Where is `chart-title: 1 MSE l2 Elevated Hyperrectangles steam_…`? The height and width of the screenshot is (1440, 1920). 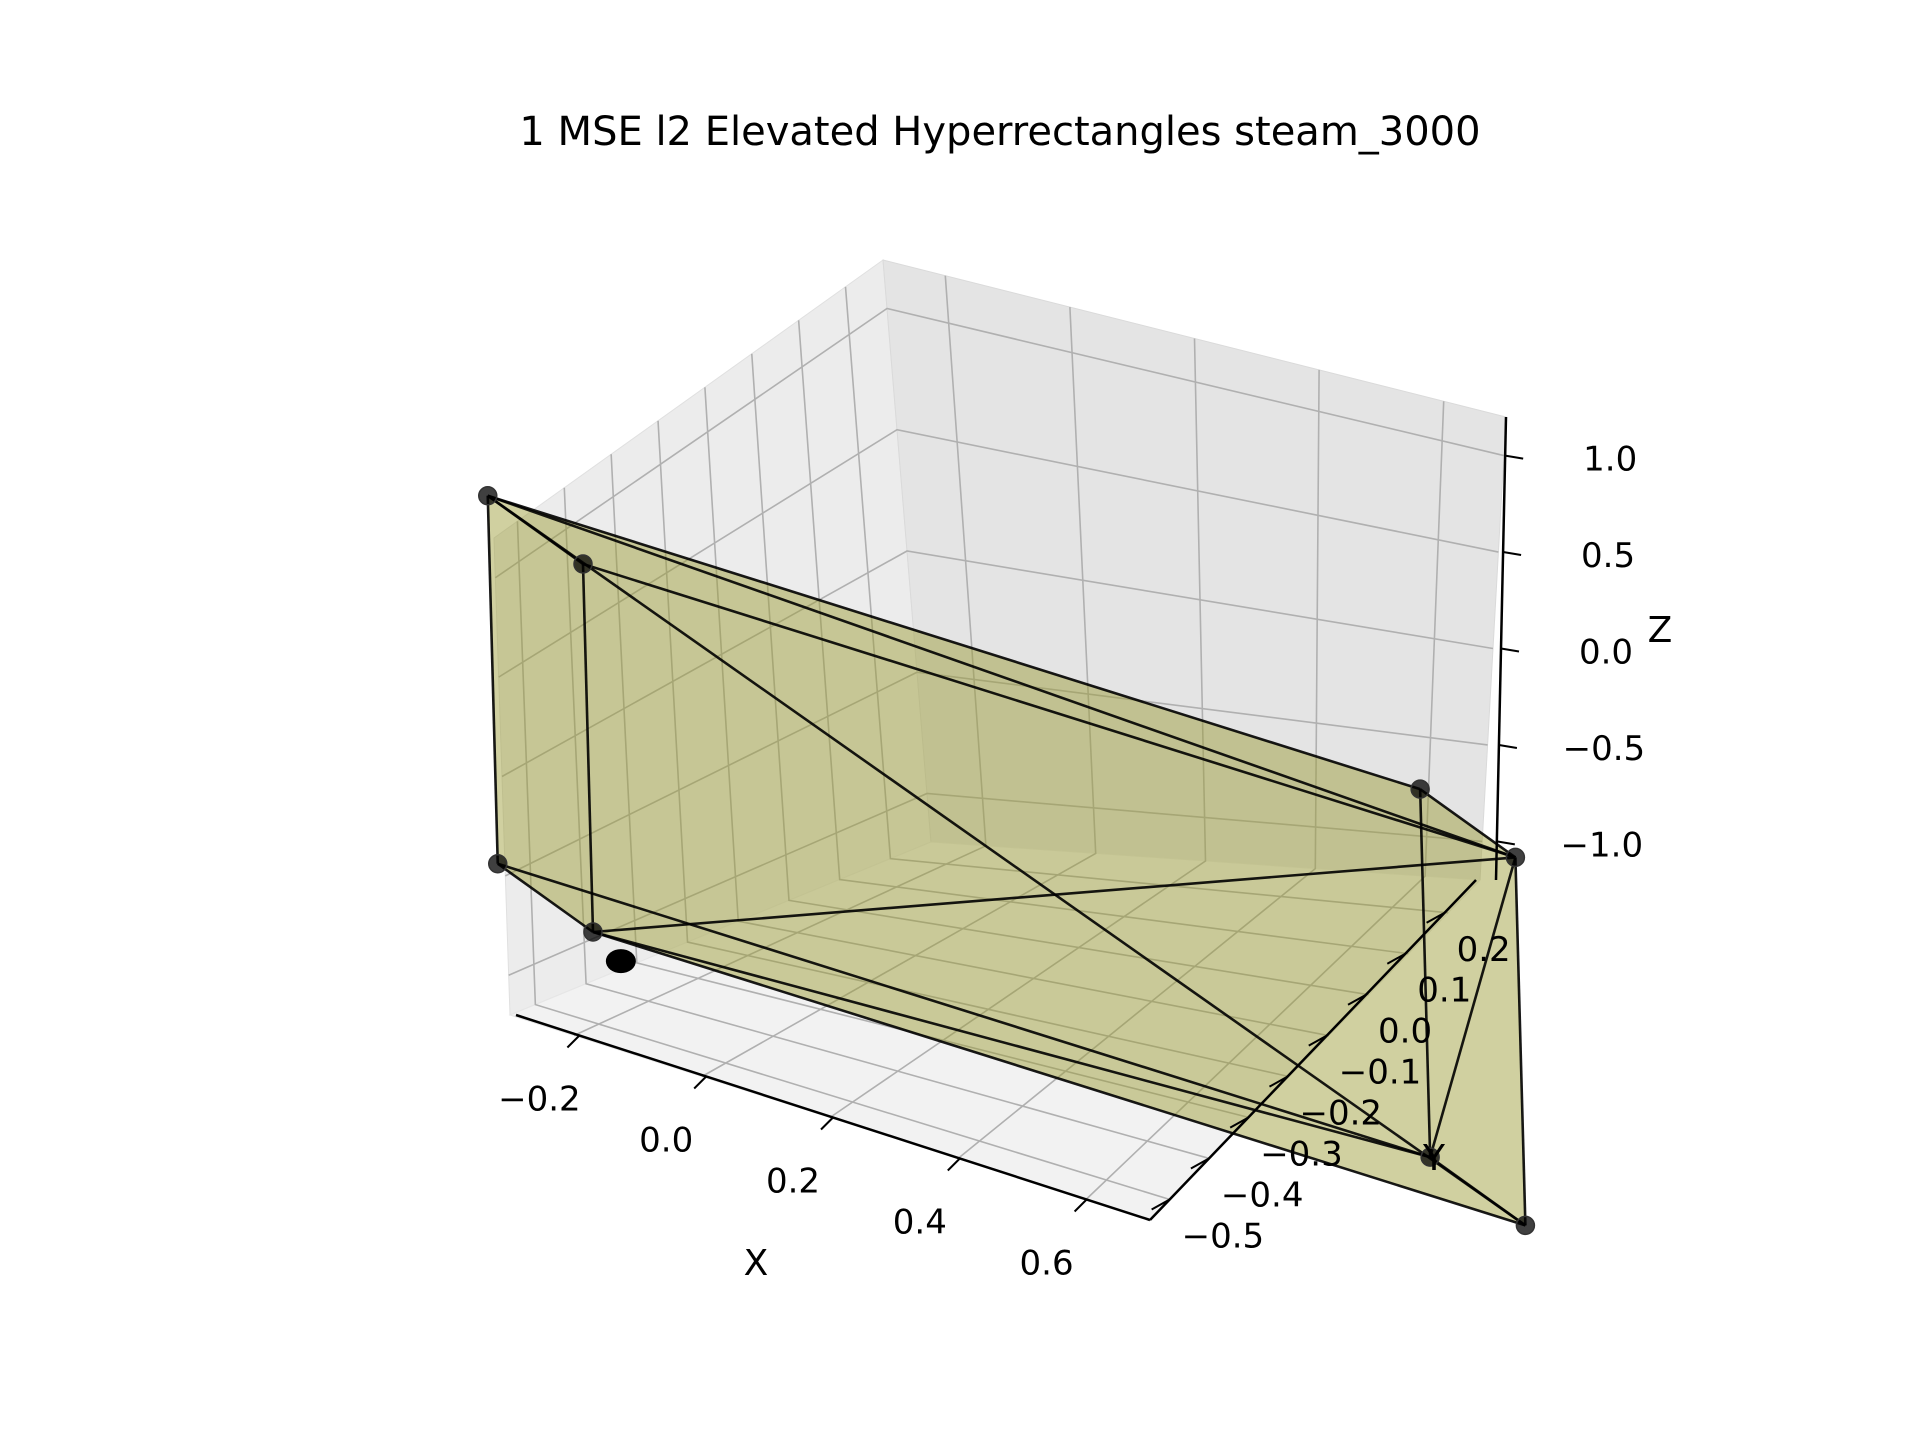
chart-title: 1 MSE l2 Elevated Hyperrectangles steam_… is located at coordinates (999, 132).